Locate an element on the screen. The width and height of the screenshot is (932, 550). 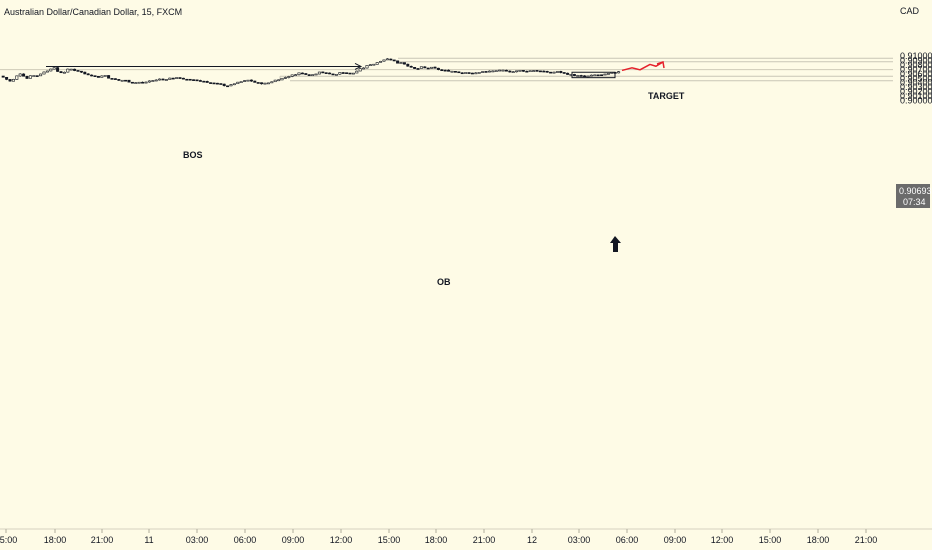
price-tick-label: 0.90800 is located at coordinates (916, 65).